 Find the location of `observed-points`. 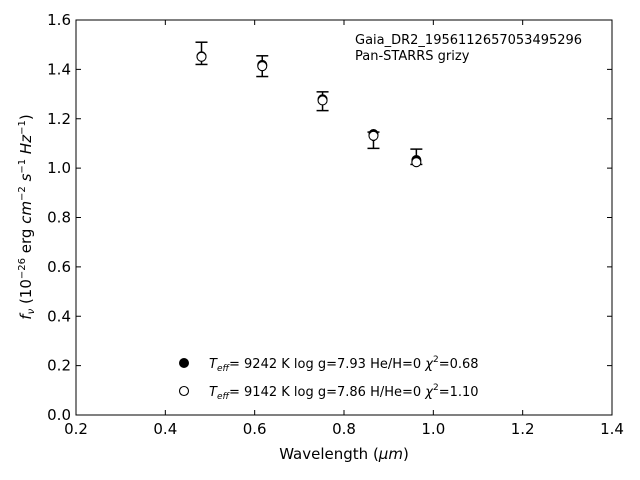

observed-points is located at coordinates (309, 105).